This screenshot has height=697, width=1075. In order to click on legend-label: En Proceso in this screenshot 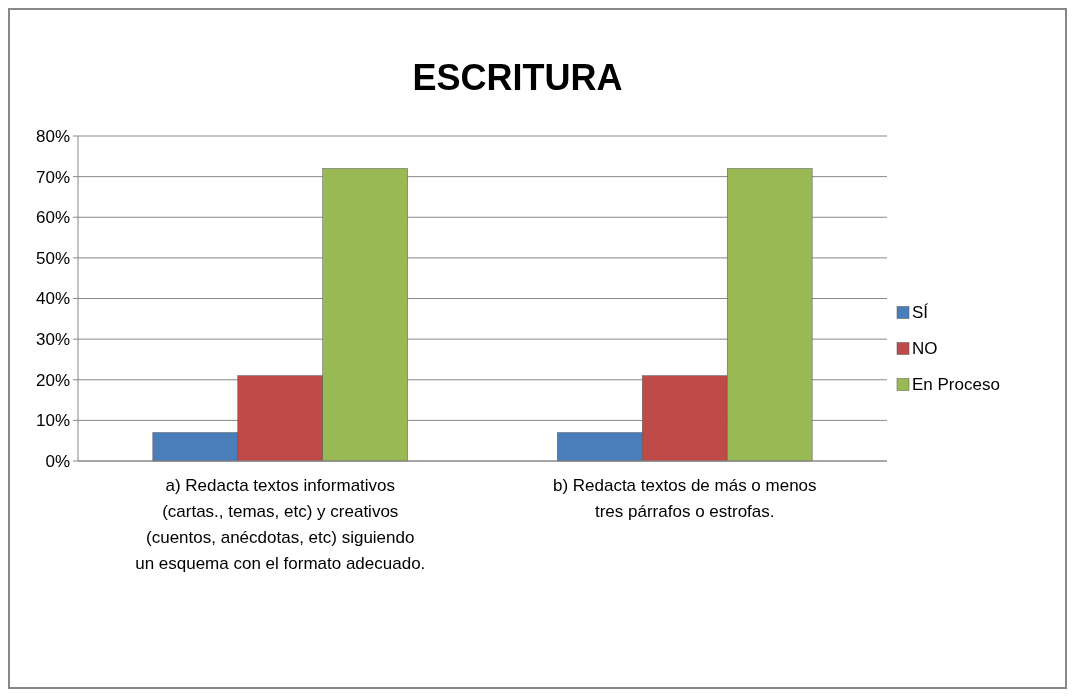, I will do `click(956, 385)`.